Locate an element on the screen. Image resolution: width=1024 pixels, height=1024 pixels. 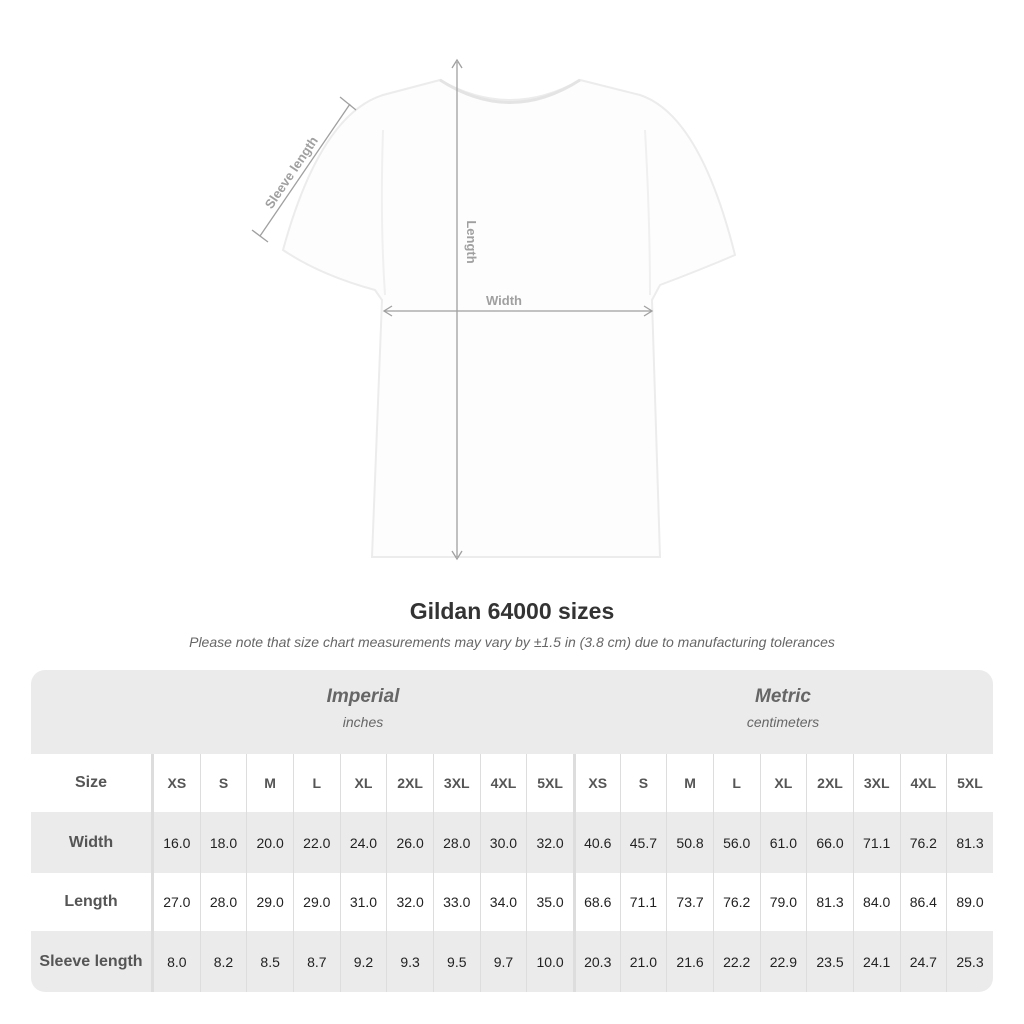
table-cell: 24.0 is located at coordinates (363, 842).